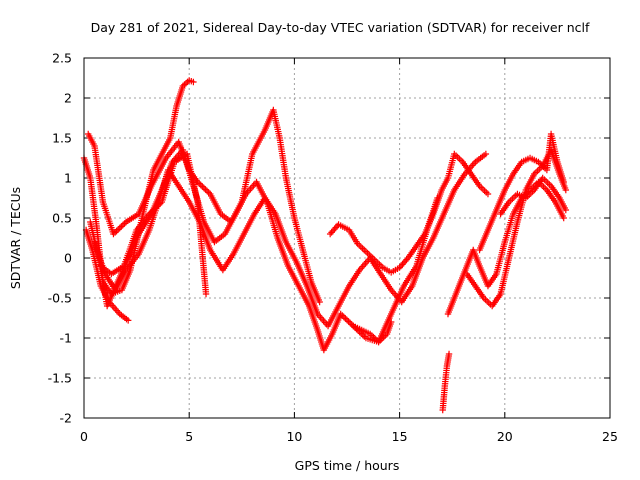  I want to click on x-tick-label: 0, so click(84, 436).